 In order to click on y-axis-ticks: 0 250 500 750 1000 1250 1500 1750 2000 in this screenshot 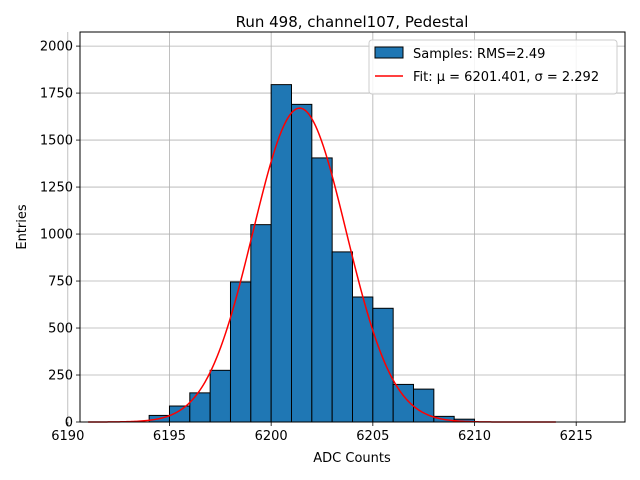, I will do `click(60, 235)`.